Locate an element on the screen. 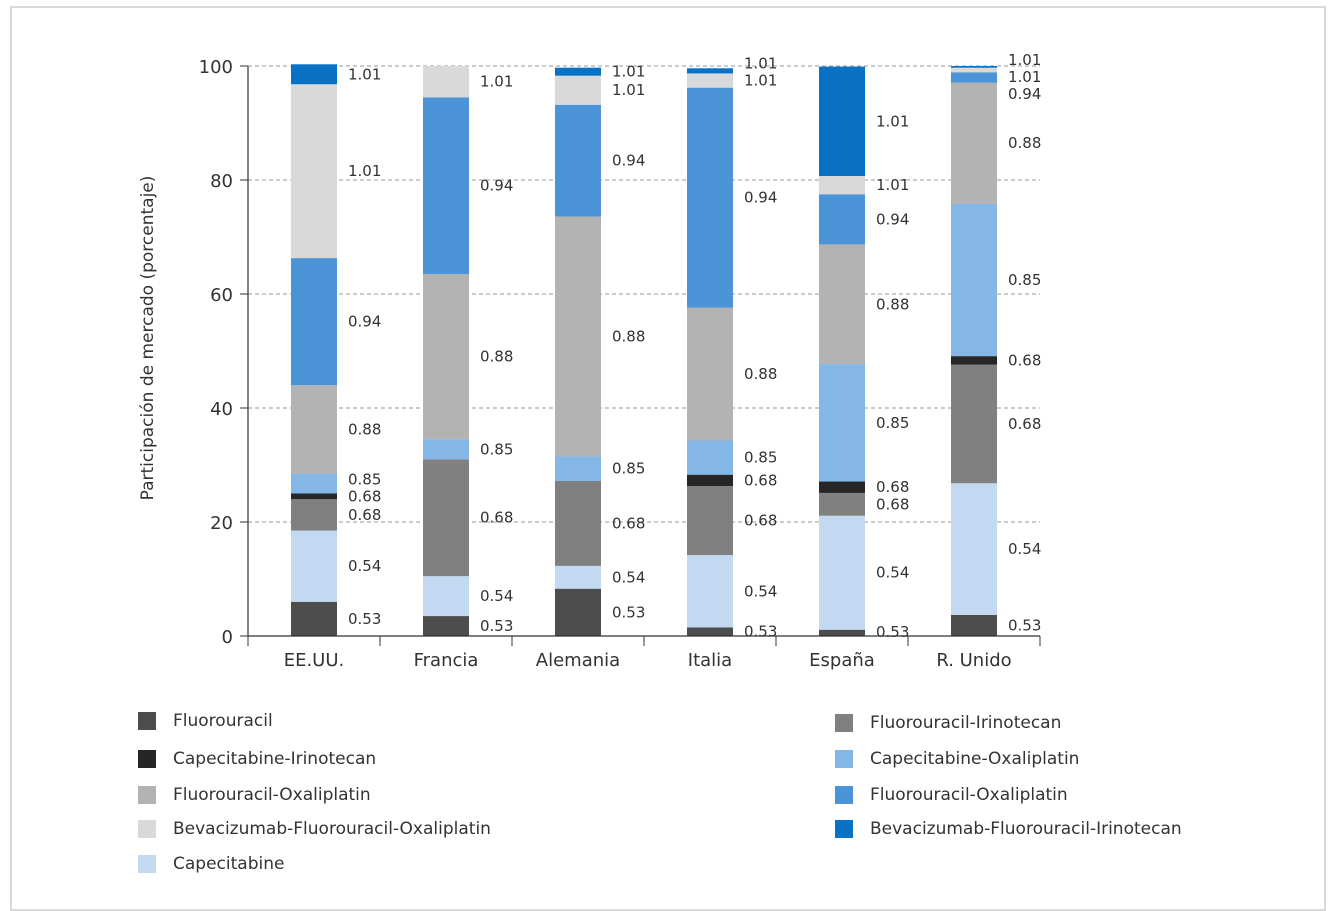 This screenshot has height=911, width=1337. x-tick-label: España is located at coordinates (842, 660).